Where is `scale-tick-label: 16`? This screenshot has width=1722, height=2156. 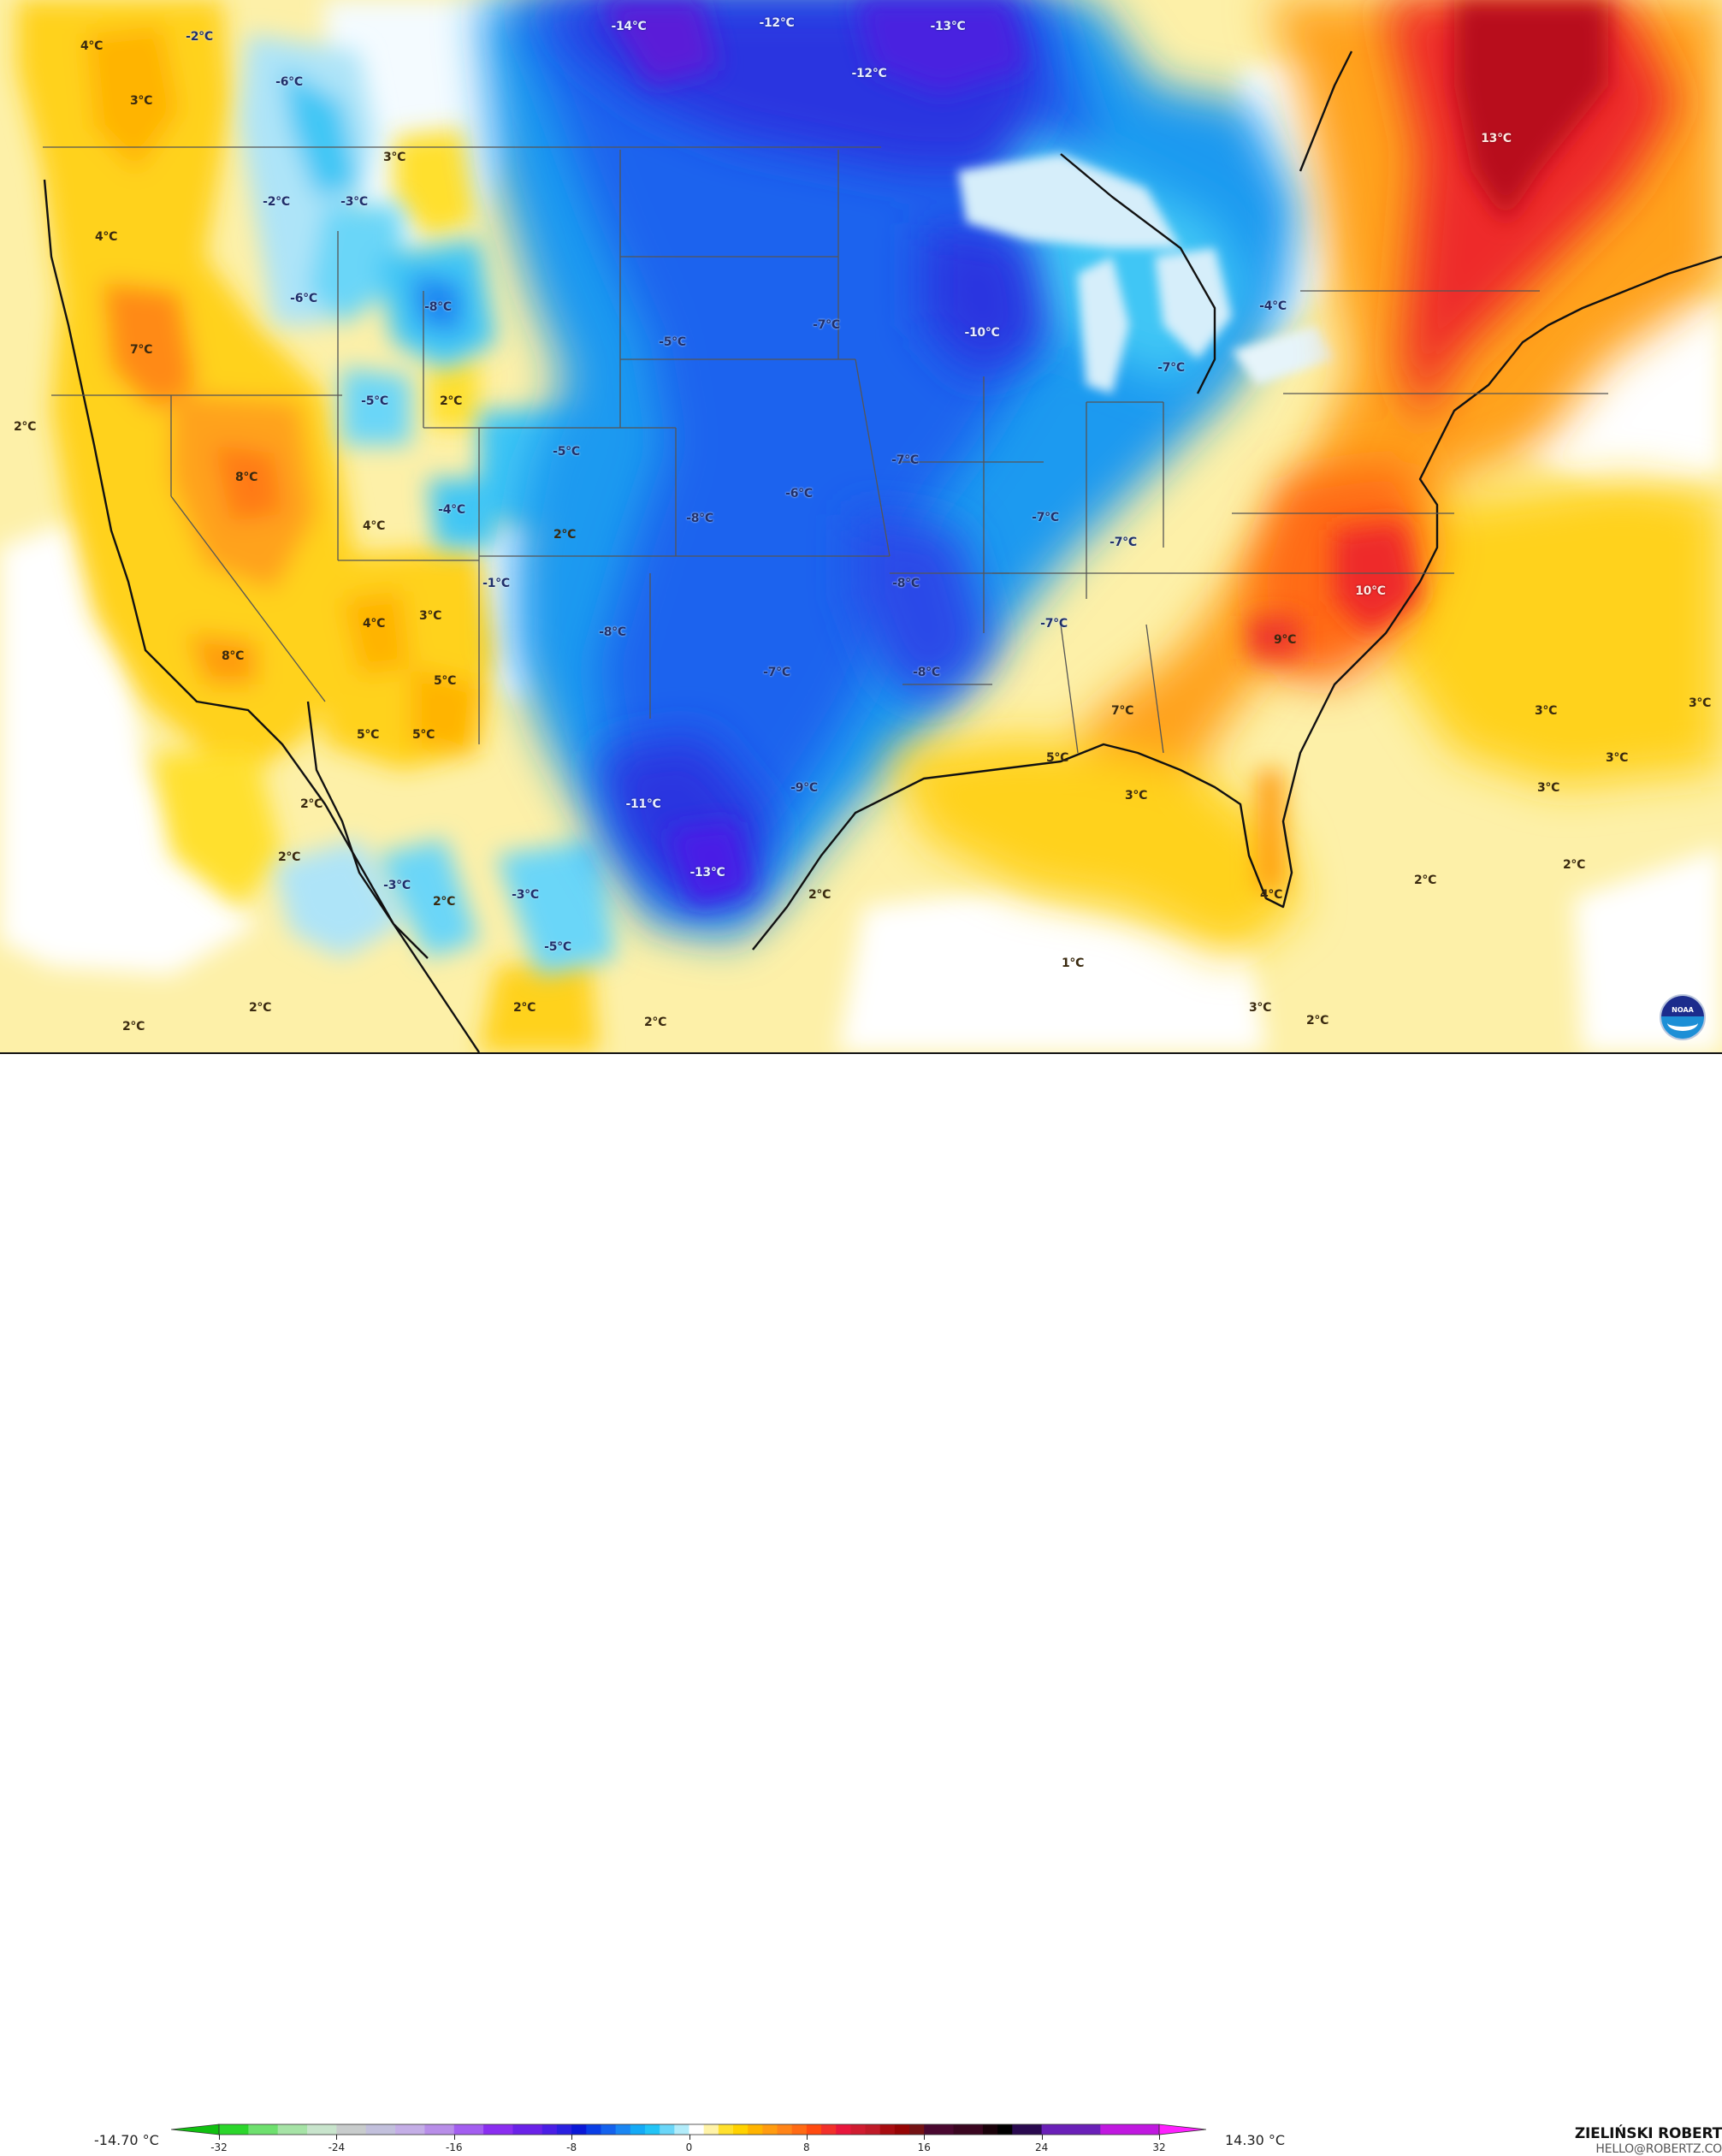
scale-tick-label: 16 is located at coordinates (924, 2147).